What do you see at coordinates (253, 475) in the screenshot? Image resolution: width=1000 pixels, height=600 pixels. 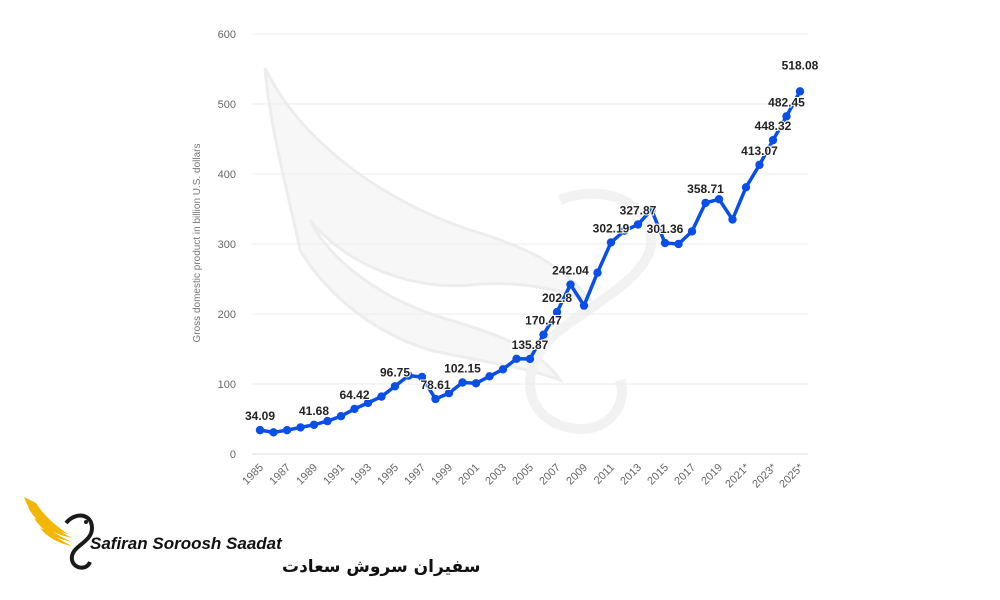 I see `x-tick-label: 1985` at bounding box center [253, 475].